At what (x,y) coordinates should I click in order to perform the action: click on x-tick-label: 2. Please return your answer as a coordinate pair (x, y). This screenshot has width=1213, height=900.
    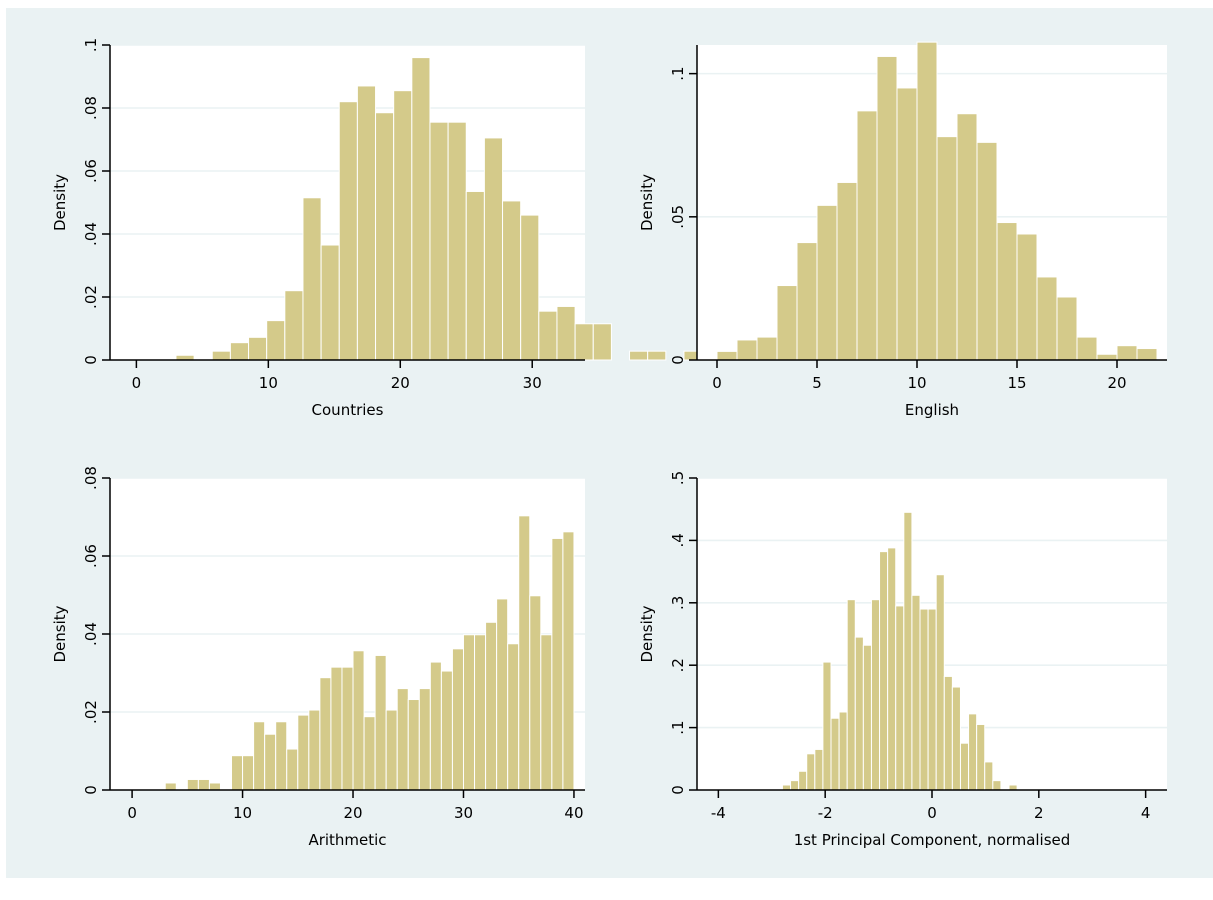
    Looking at the image, I should click on (1039, 813).